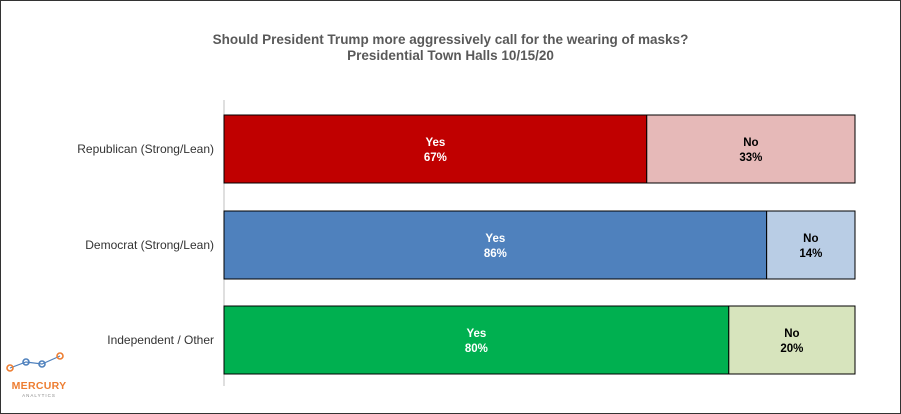  What do you see at coordinates (35, 362) in the screenshot?
I see `logo-graph-icon` at bounding box center [35, 362].